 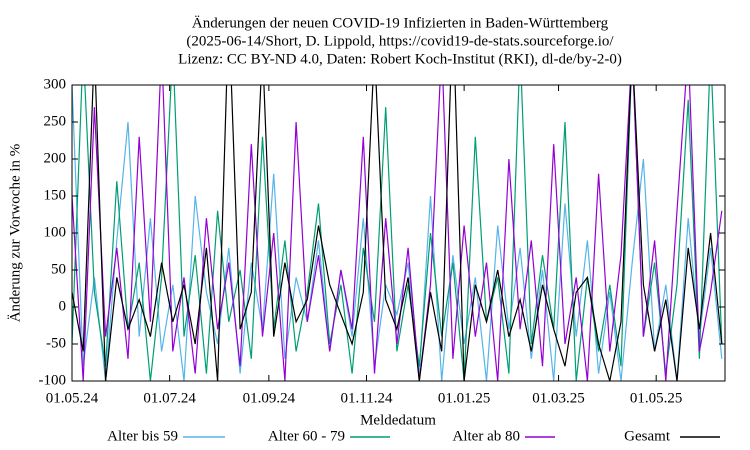 What do you see at coordinates (55, 121) in the screenshot?
I see `y-tick-label: 250` at bounding box center [55, 121].